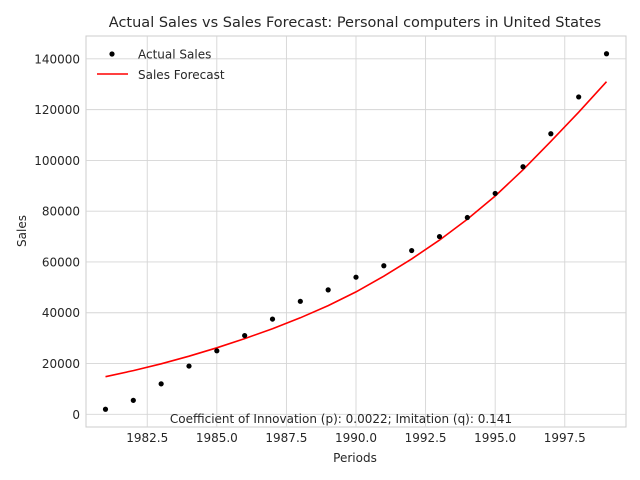 The height and width of the screenshot is (480, 640). What do you see at coordinates (57, 59) in the screenshot?
I see `y-tick-label: 140000` at bounding box center [57, 59].